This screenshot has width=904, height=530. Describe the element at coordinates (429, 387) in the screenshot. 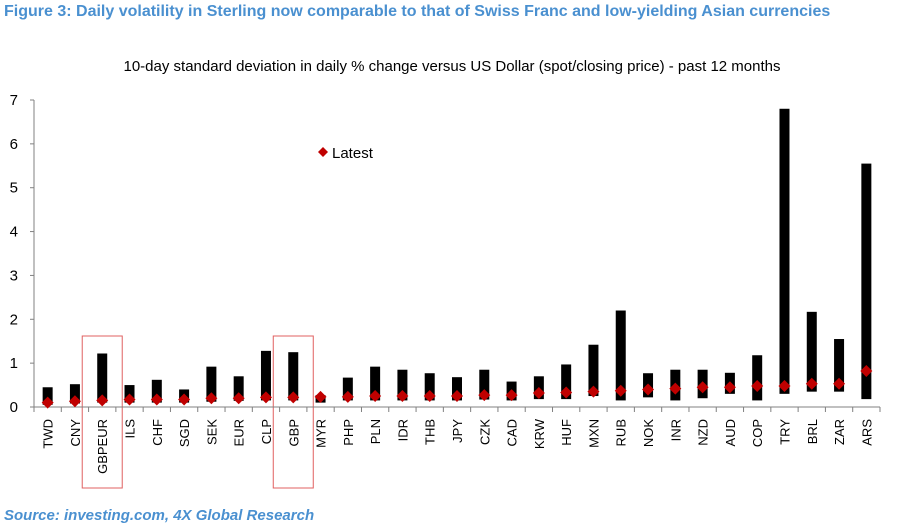

I see `range-bar-thb` at that location.